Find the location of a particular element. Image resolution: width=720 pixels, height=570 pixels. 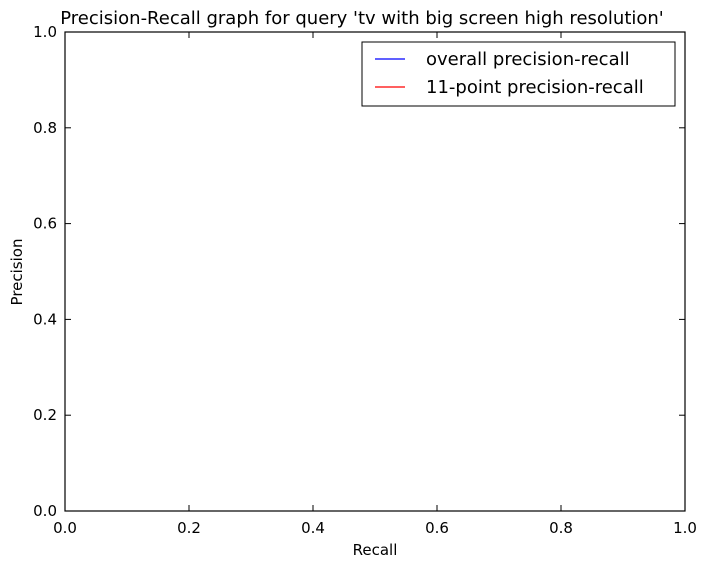

y-tick-label: 0.0 is located at coordinates (45, 511).